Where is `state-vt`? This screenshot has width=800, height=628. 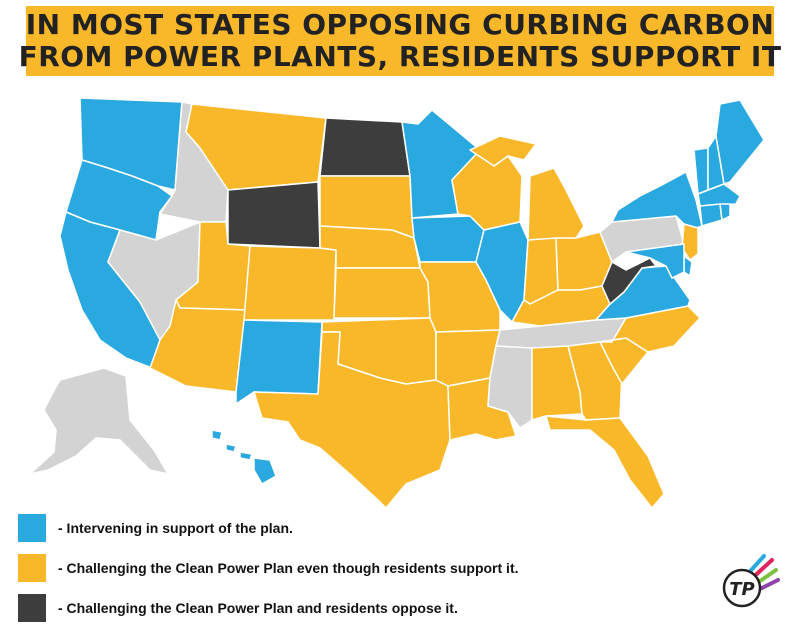
state-vt is located at coordinates (701, 171).